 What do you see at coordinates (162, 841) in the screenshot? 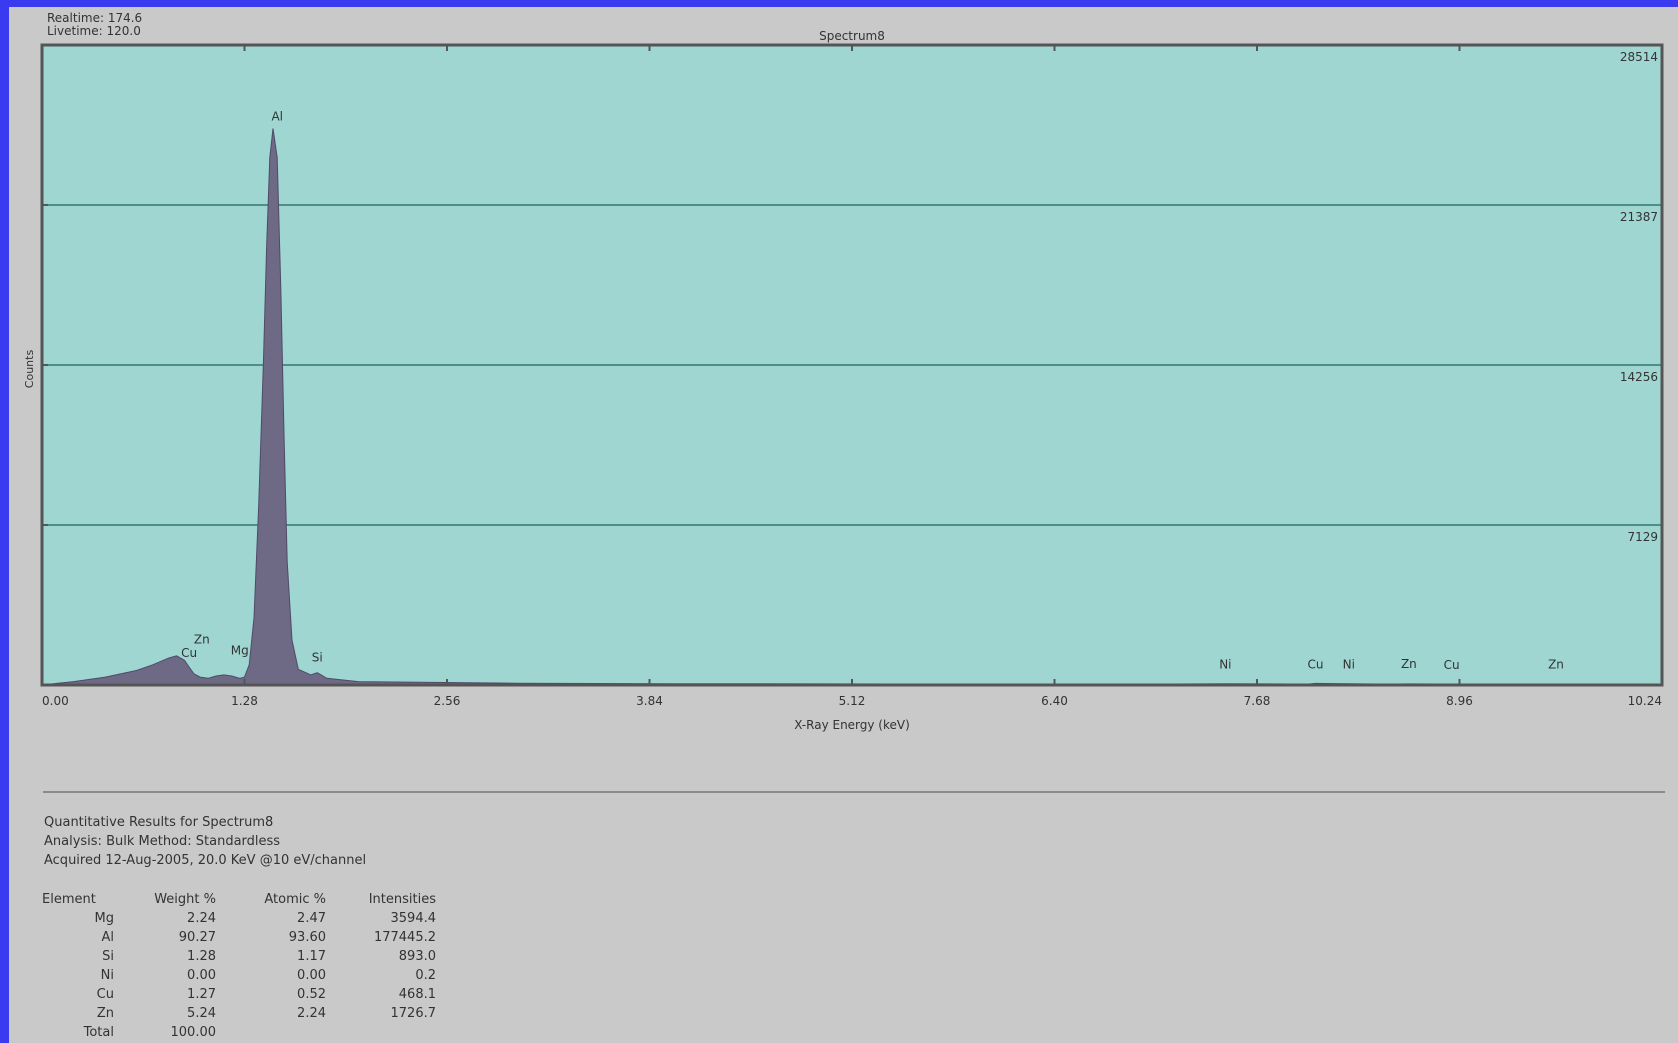
I see `analysis-line: Analysis: Bulk Method: Standardless` at bounding box center [162, 841].